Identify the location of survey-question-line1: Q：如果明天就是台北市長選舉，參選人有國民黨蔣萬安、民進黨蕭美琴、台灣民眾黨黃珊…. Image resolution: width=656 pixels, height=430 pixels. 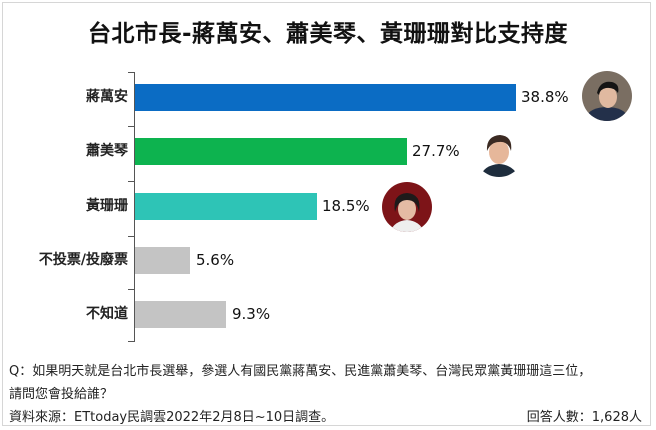
(300, 371).